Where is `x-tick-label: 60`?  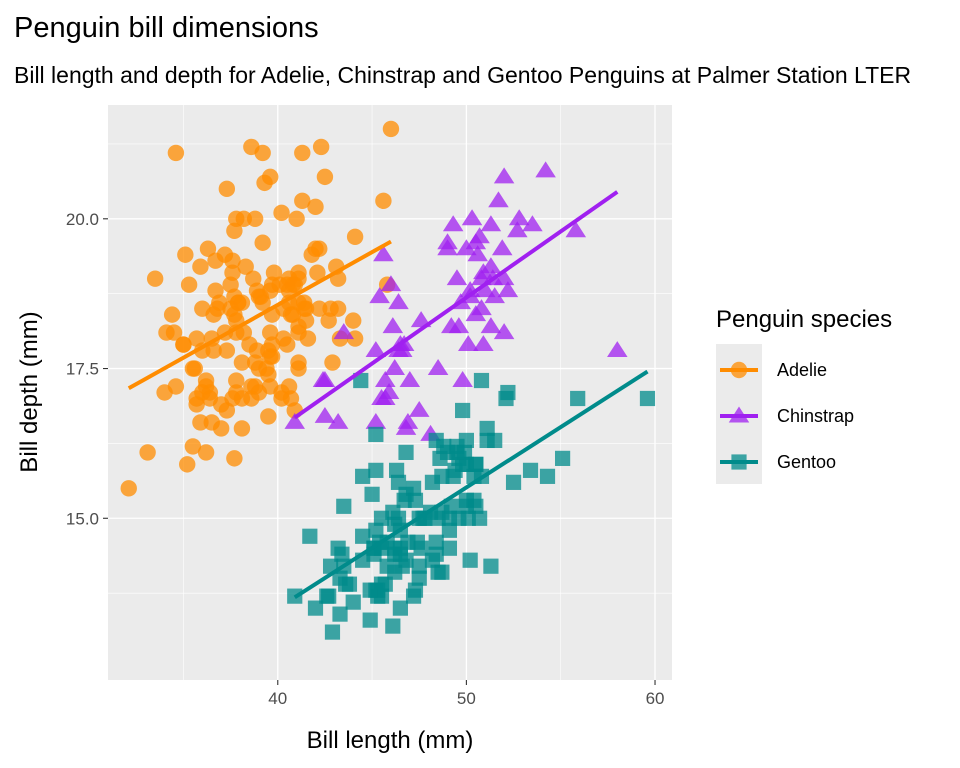
x-tick-label: 60 is located at coordinates (655, 698).